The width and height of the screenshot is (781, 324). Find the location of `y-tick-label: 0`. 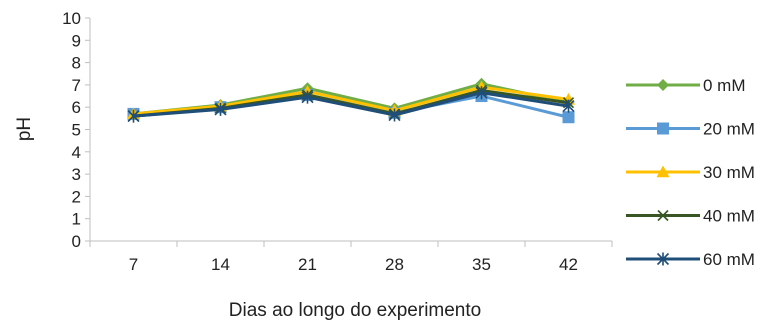

y-tick-label: 0 is located at coordinates (76, 241).